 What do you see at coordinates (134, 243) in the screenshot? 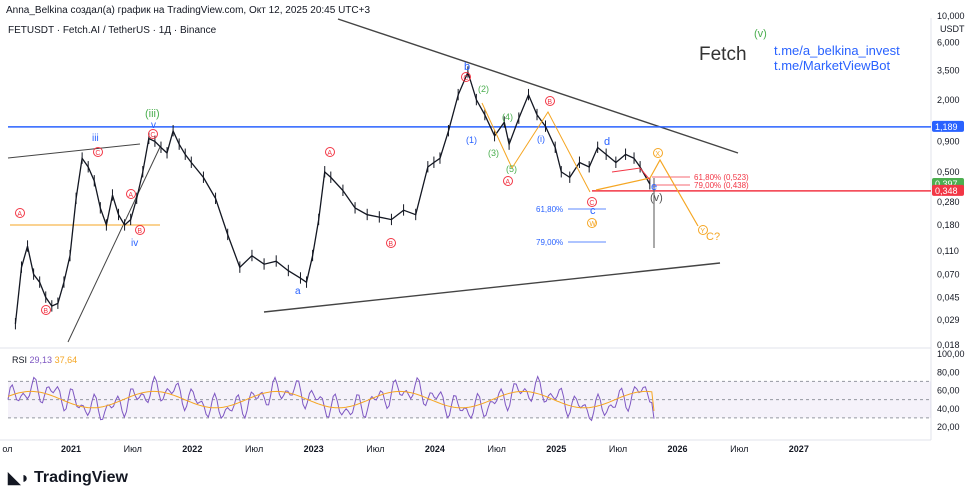
I see `wave-label: iv` at bounding box center [134, 243].